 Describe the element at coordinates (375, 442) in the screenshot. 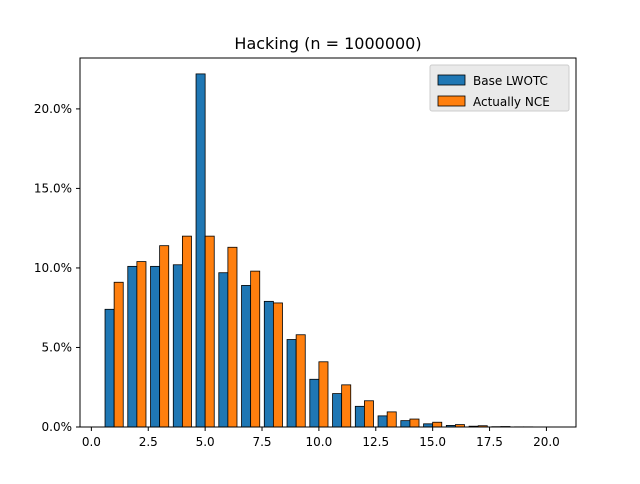

I see `x-tick-label: 12.5` at that location.